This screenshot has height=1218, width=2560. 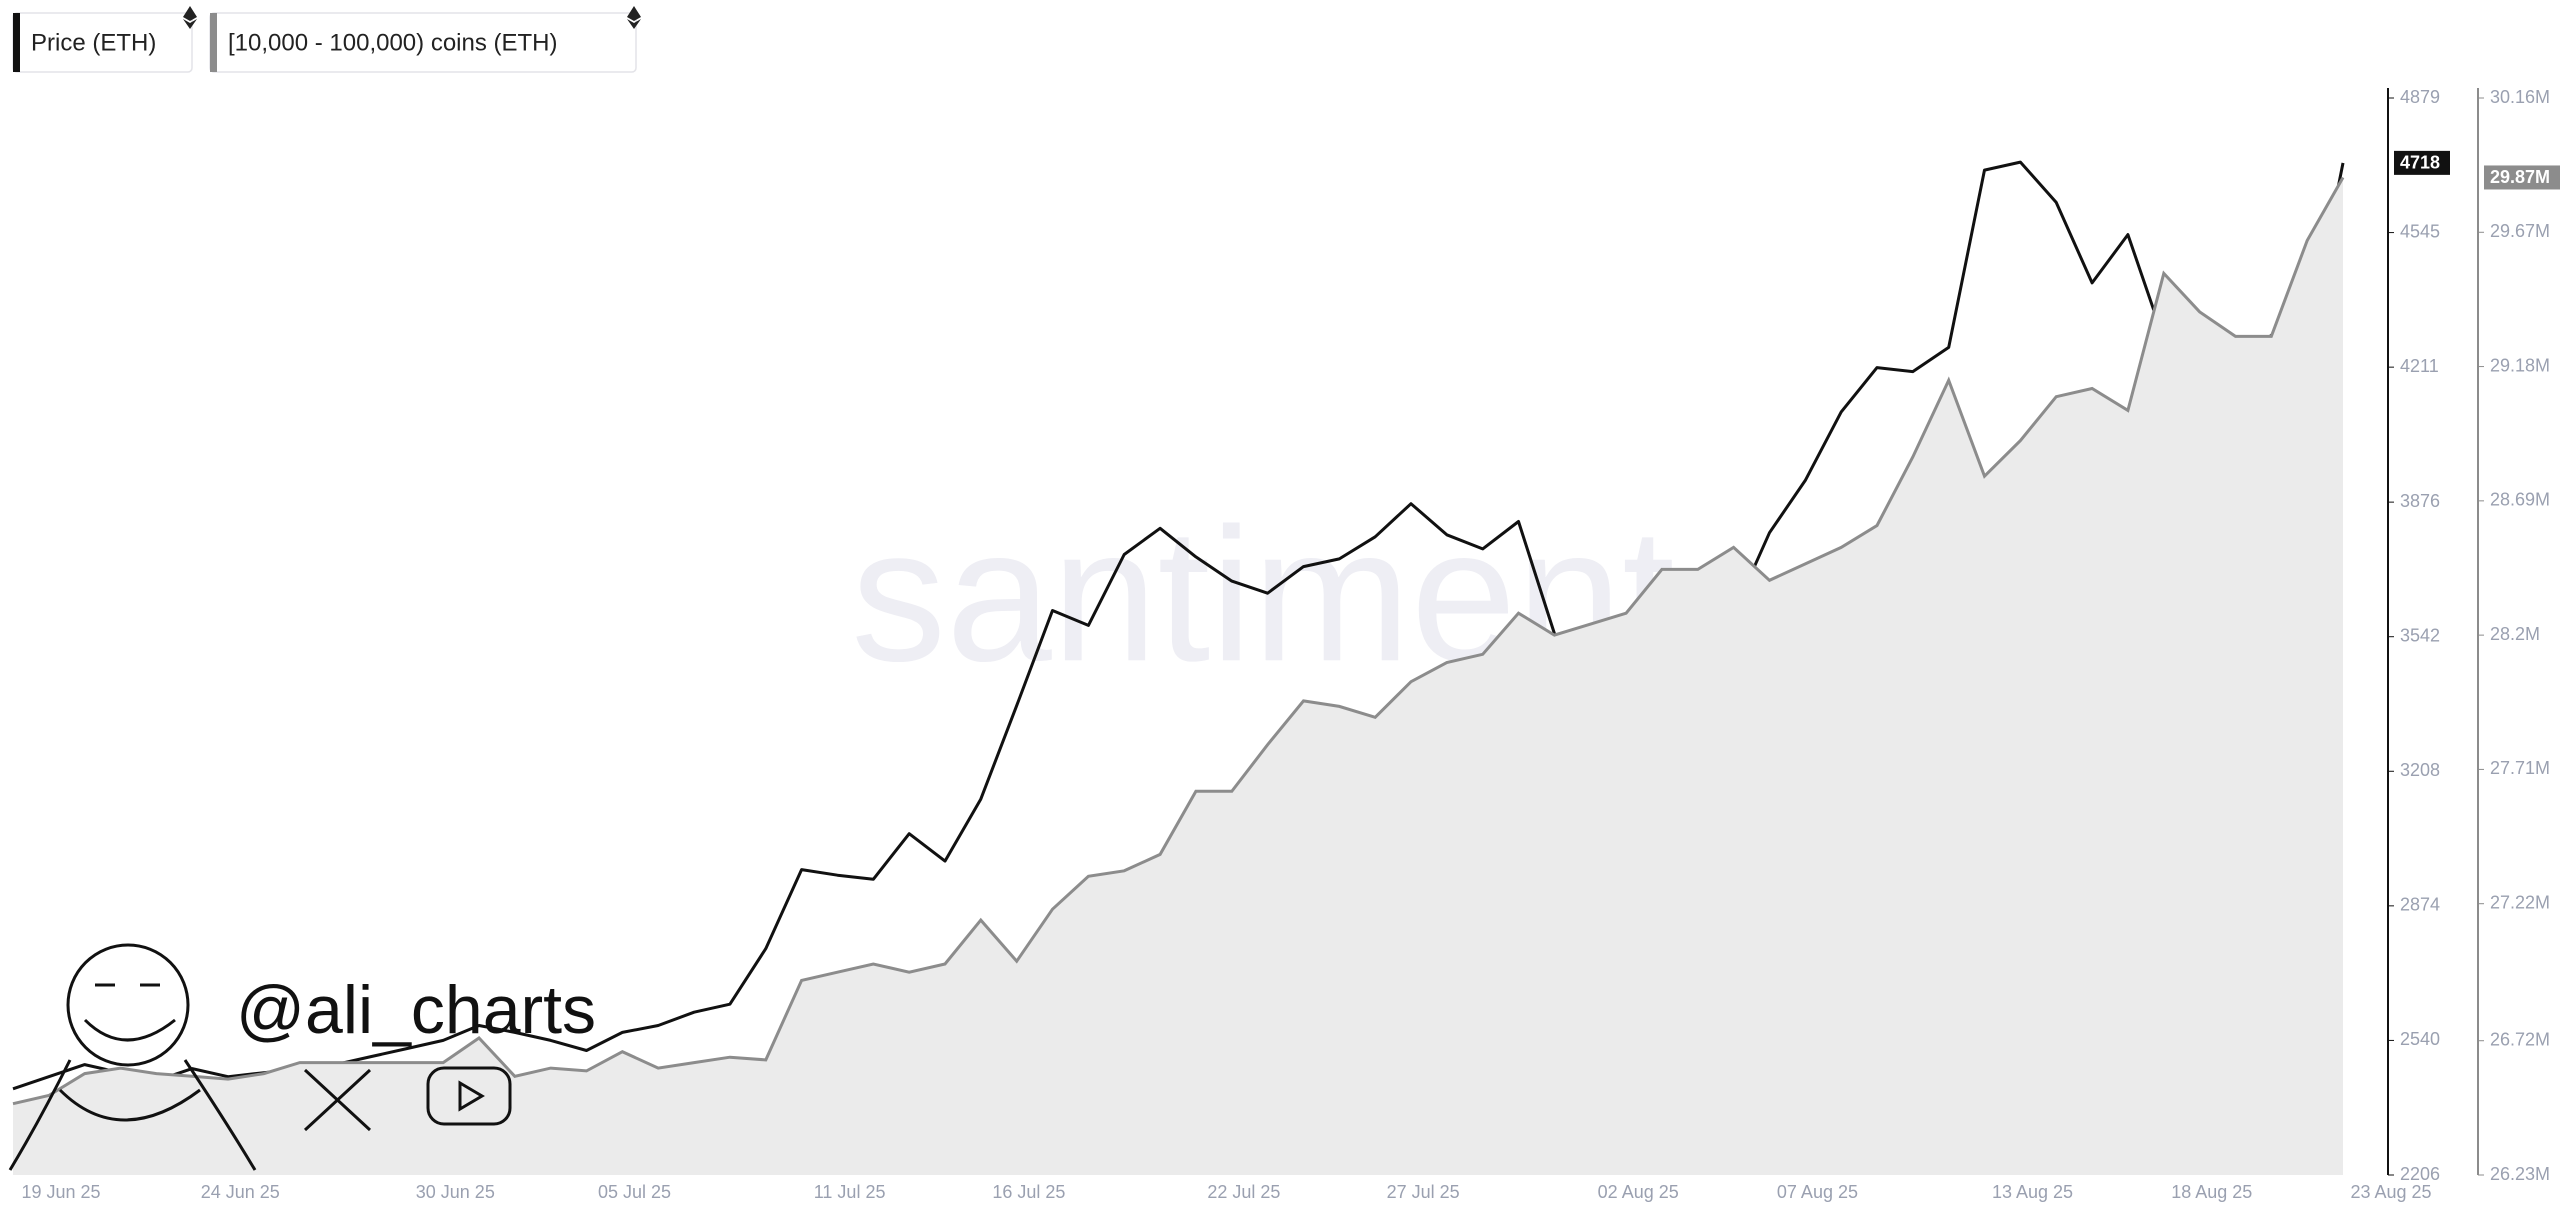 I want to click on y2-tick-label: 27.71M, so click(x=2520, y=768).